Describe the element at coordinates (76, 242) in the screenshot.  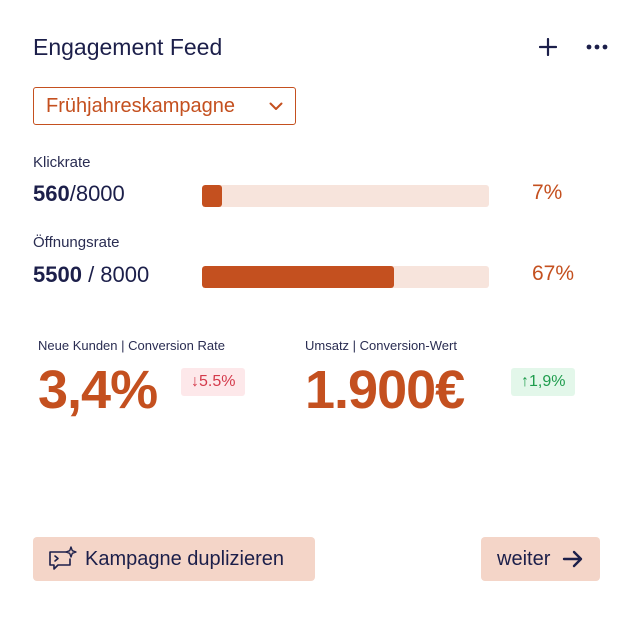
I see `open-rate-label: Öffnungsrate` at that location.